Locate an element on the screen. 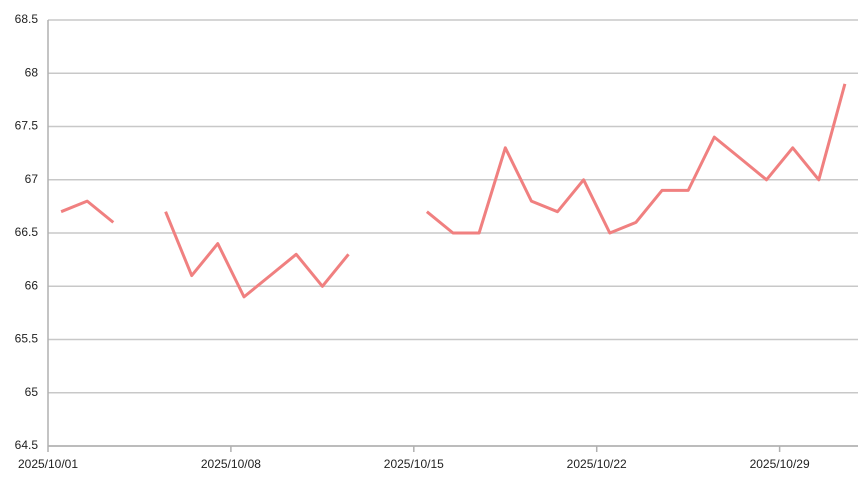 The width and height of the screenshot is (867, 487). y-tick-label: 65 is located at coordinates (32, 392).